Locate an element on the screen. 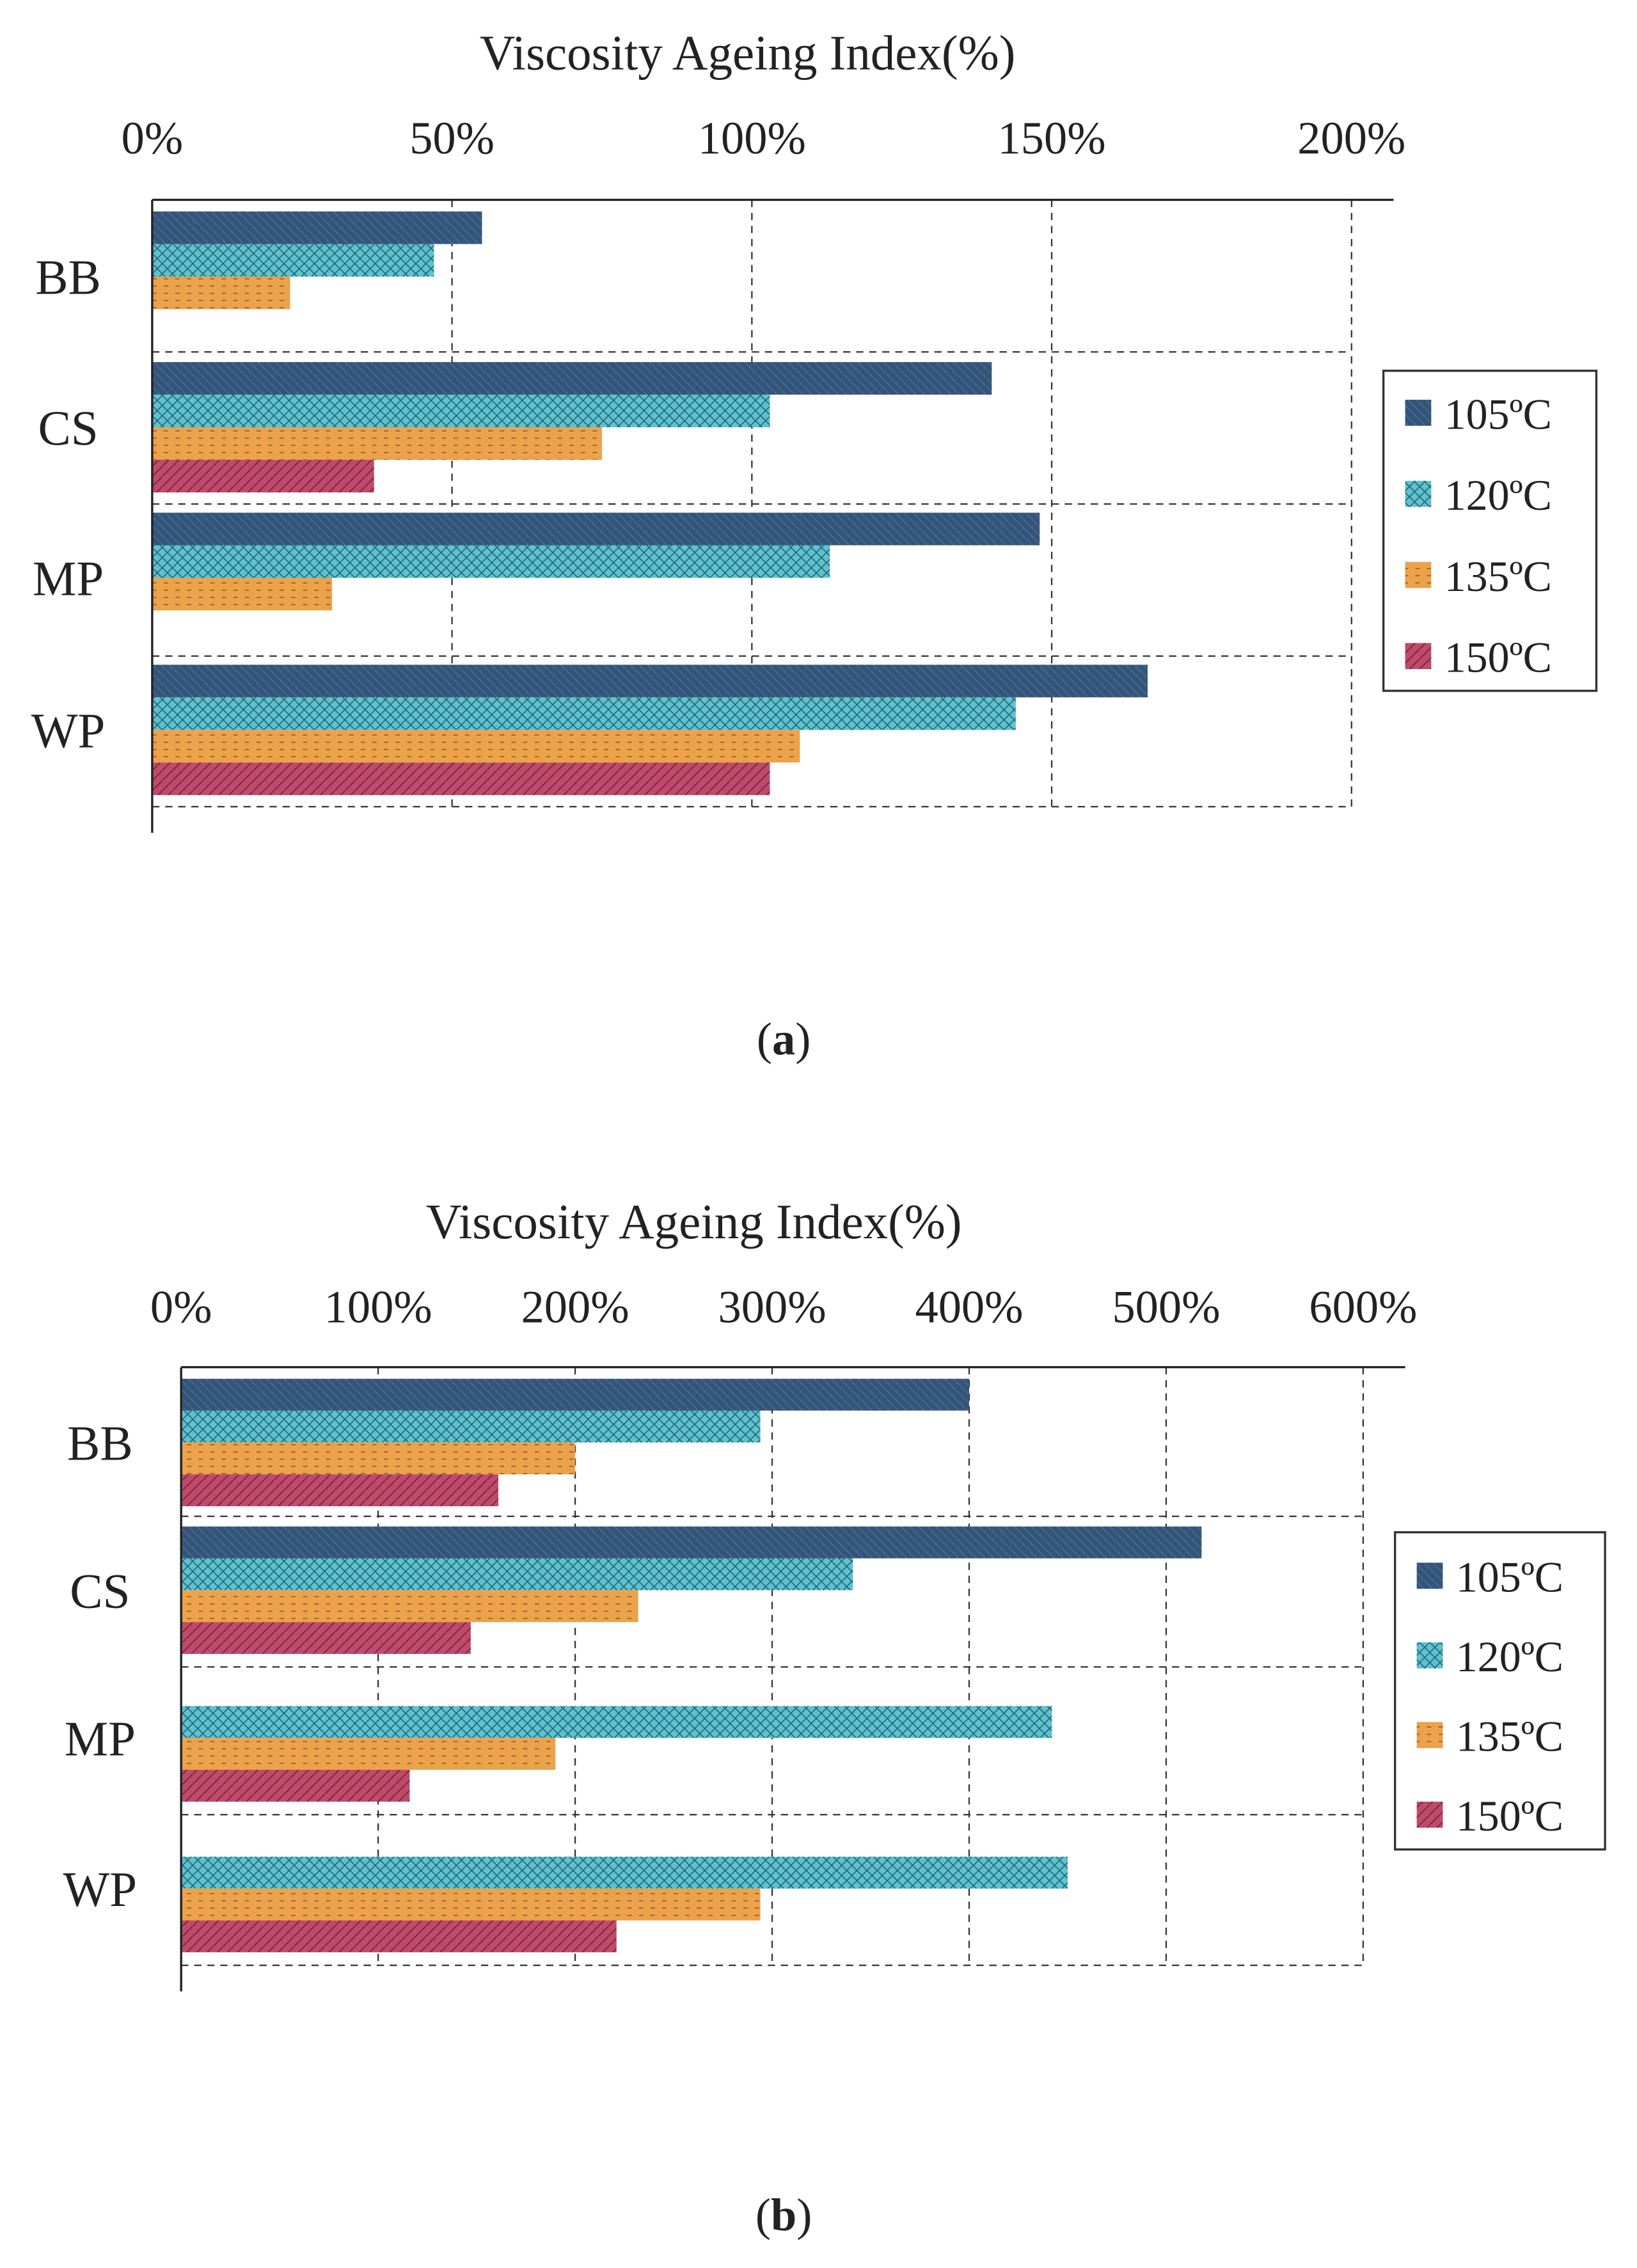  bar-mp-150c is located at coordinates (295, 1786).